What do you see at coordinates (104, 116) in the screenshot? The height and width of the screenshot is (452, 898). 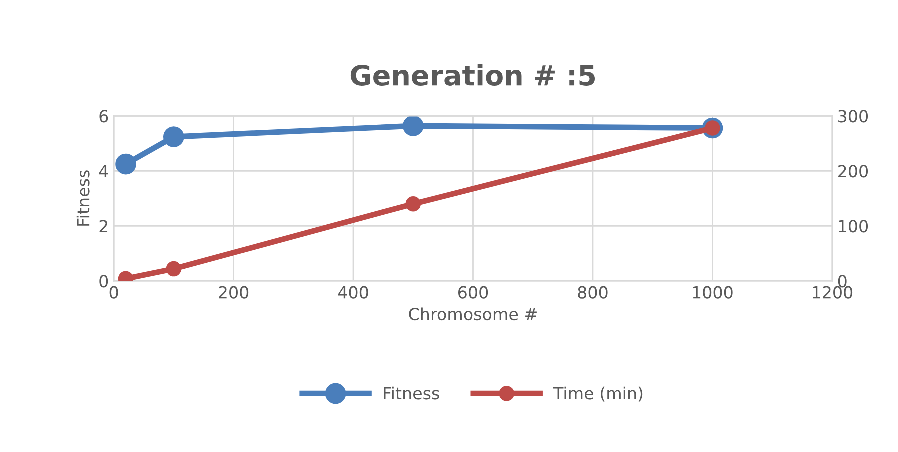 I see `y-tick-label: 6` at bounding box center [104, 116].